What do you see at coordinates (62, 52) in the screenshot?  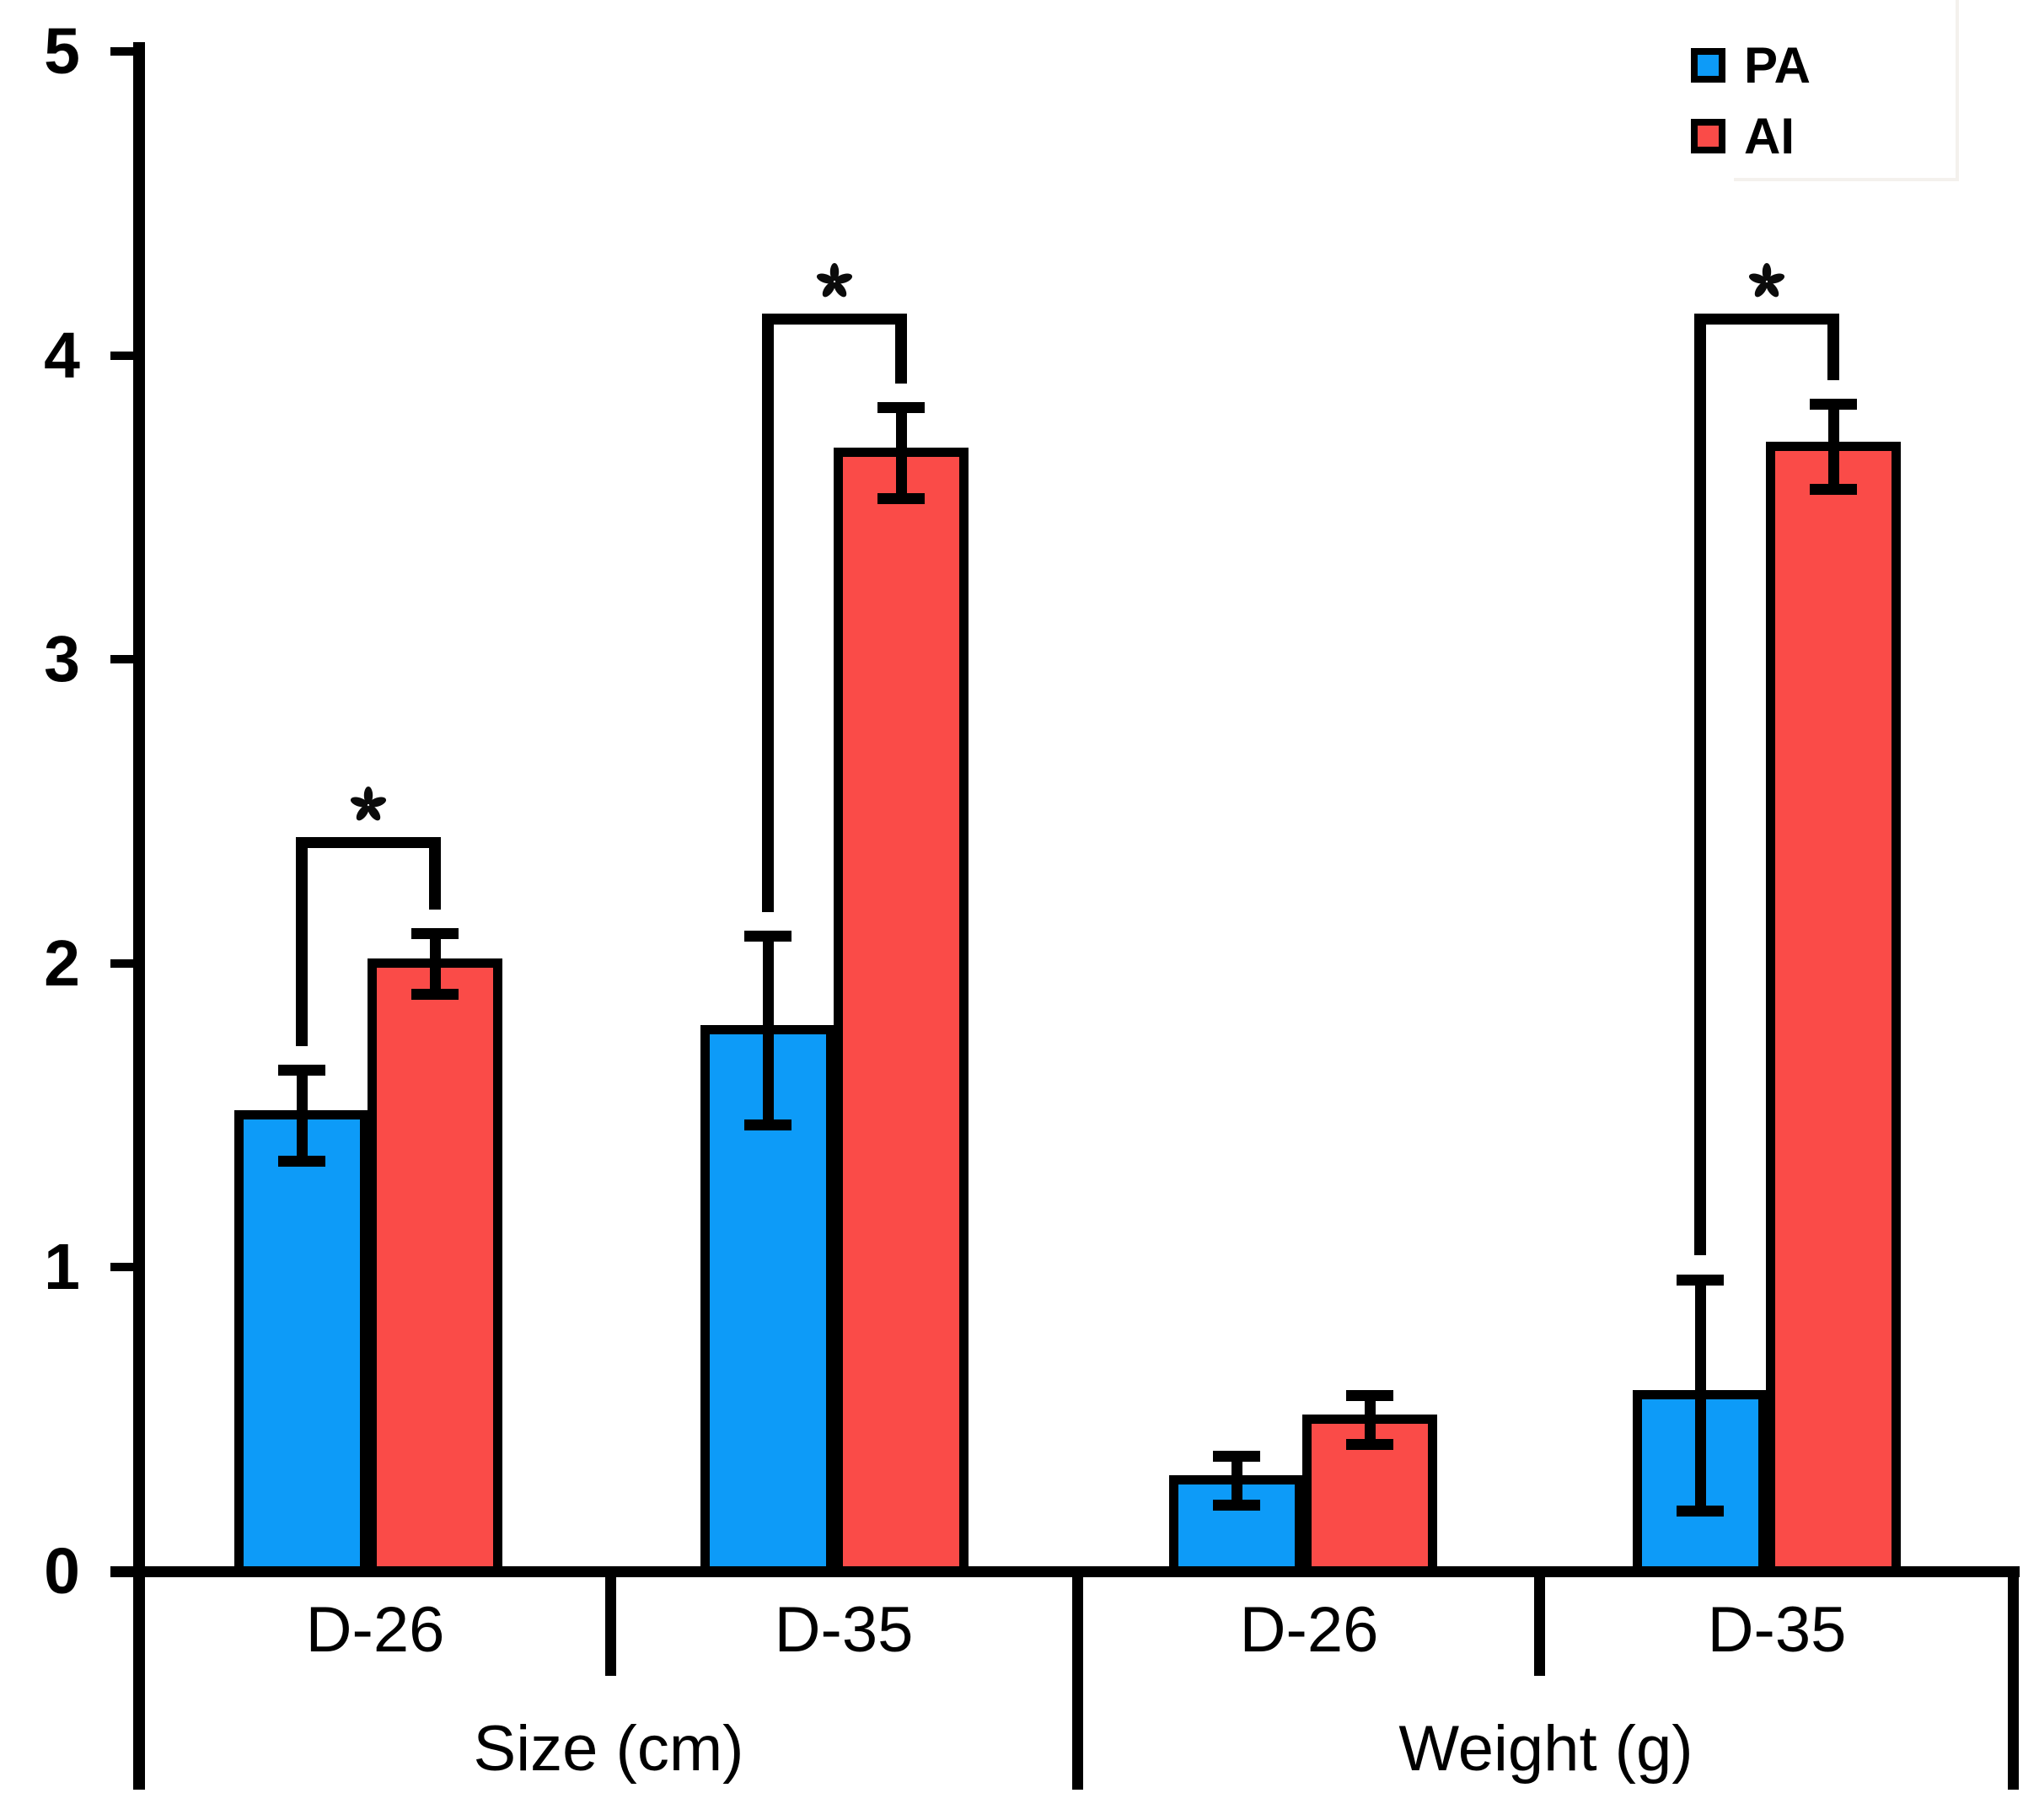 I see `y-tick-label-5: 5` at bounding box center [62, 52].